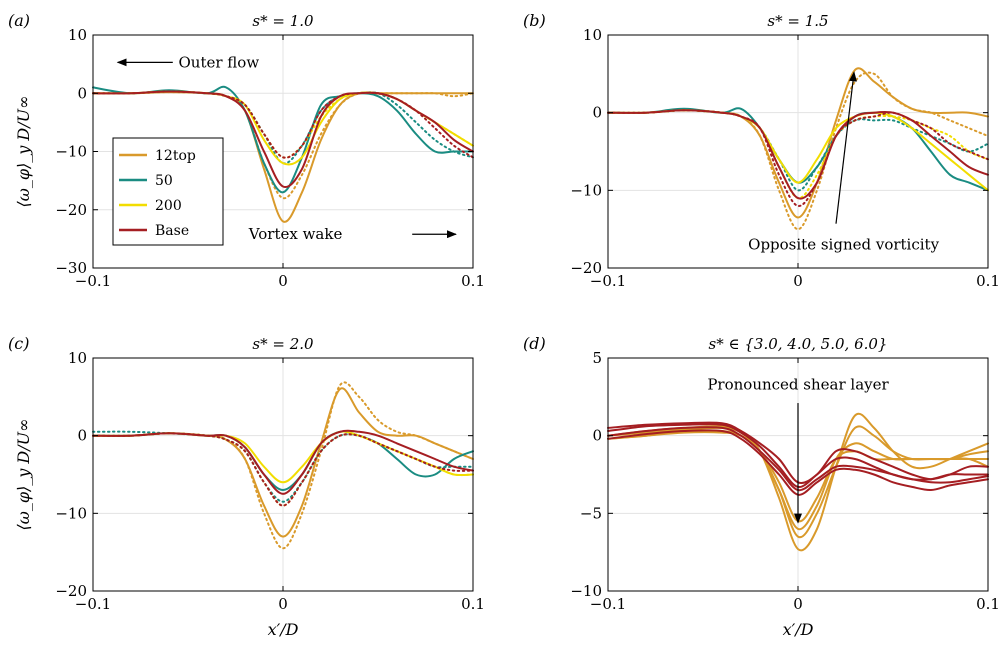 This screenshot has height=651, width=1002. I want to click on panel-title: s* = 2.0, so click(283, 344).